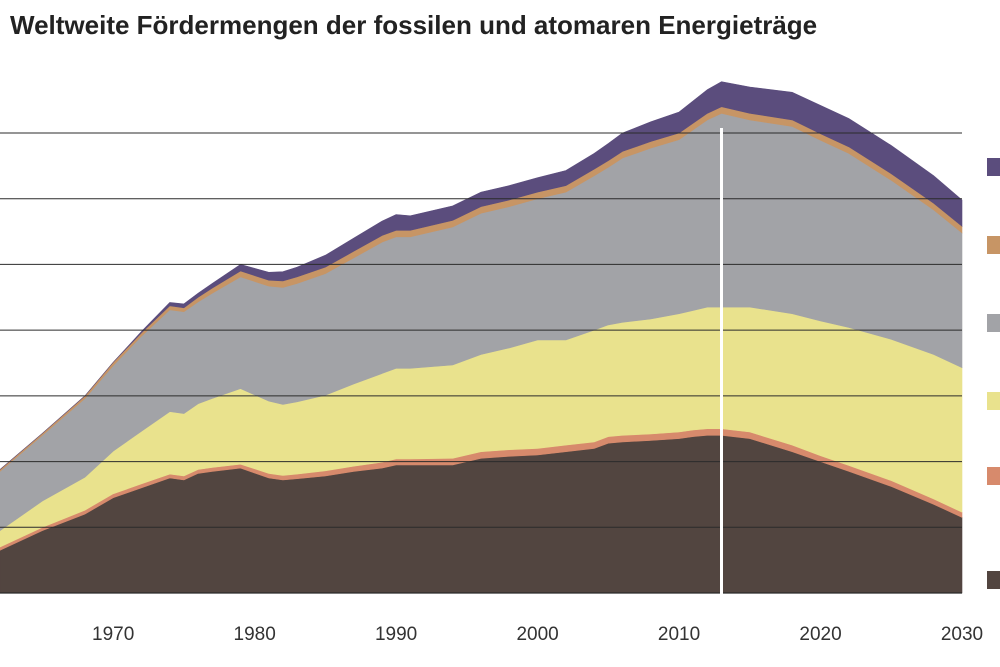 This screenshot has height=667, width=1000. What do you see at coordinates (396, 634) in the screenshot?
I see `x-tick-label: 1990` at bounding box center [396, 634].